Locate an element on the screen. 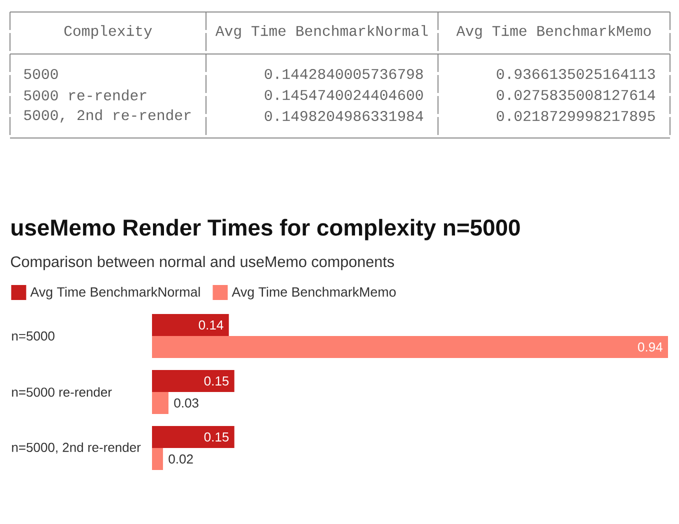 Image resolution: width=679 pixels, height=524 pixels. data-label: 0.0218729998217895 is located at coordinates (575, 116).